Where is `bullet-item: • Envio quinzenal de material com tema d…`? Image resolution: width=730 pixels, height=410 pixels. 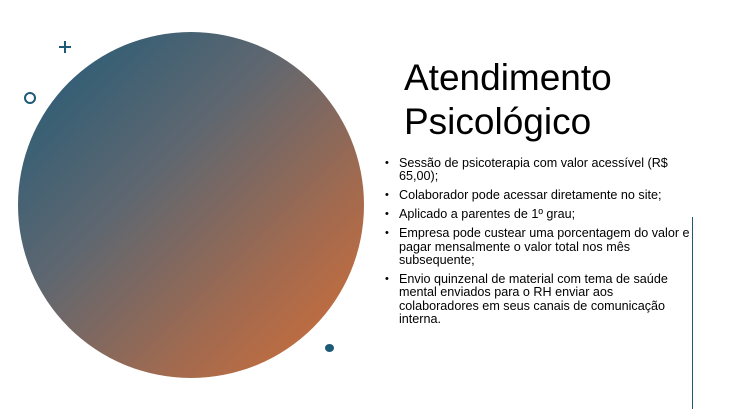
bullet-item: • Envio quinzenal de material com tema d… is located at coordinates (539, 299).